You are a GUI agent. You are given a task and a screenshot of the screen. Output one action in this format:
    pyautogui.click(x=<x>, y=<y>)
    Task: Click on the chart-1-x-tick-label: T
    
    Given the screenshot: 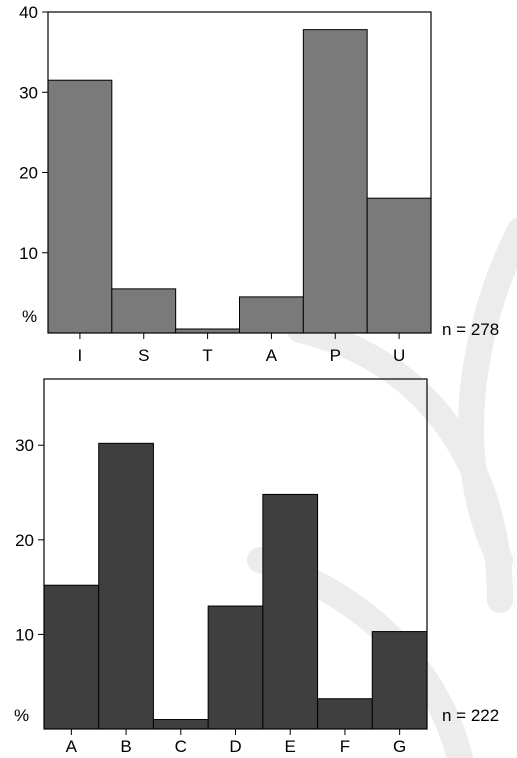 What is the action you would take?
    pyautogui.click(x=207, y=355)
    